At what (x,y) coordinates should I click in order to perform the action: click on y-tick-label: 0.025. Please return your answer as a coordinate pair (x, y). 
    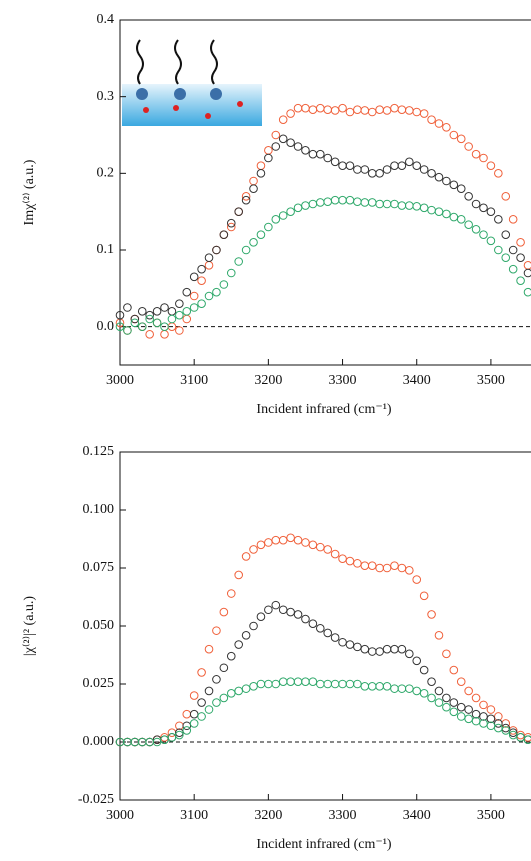
    Looking at the image, I should click on (99, 683).